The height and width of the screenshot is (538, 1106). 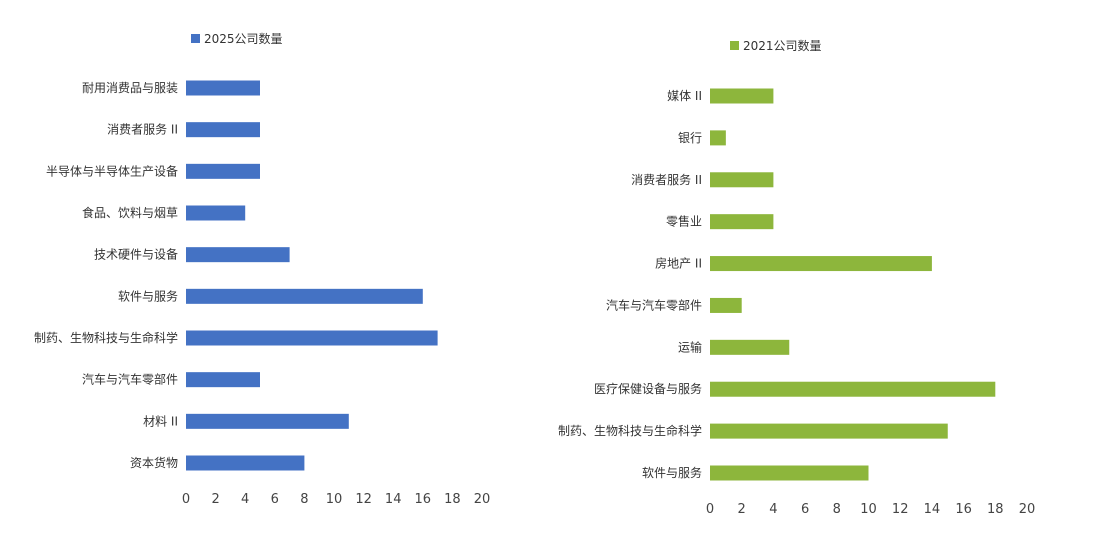 I want to click on category-label: 耐用消费品与服装, so click(x=130, y=88).